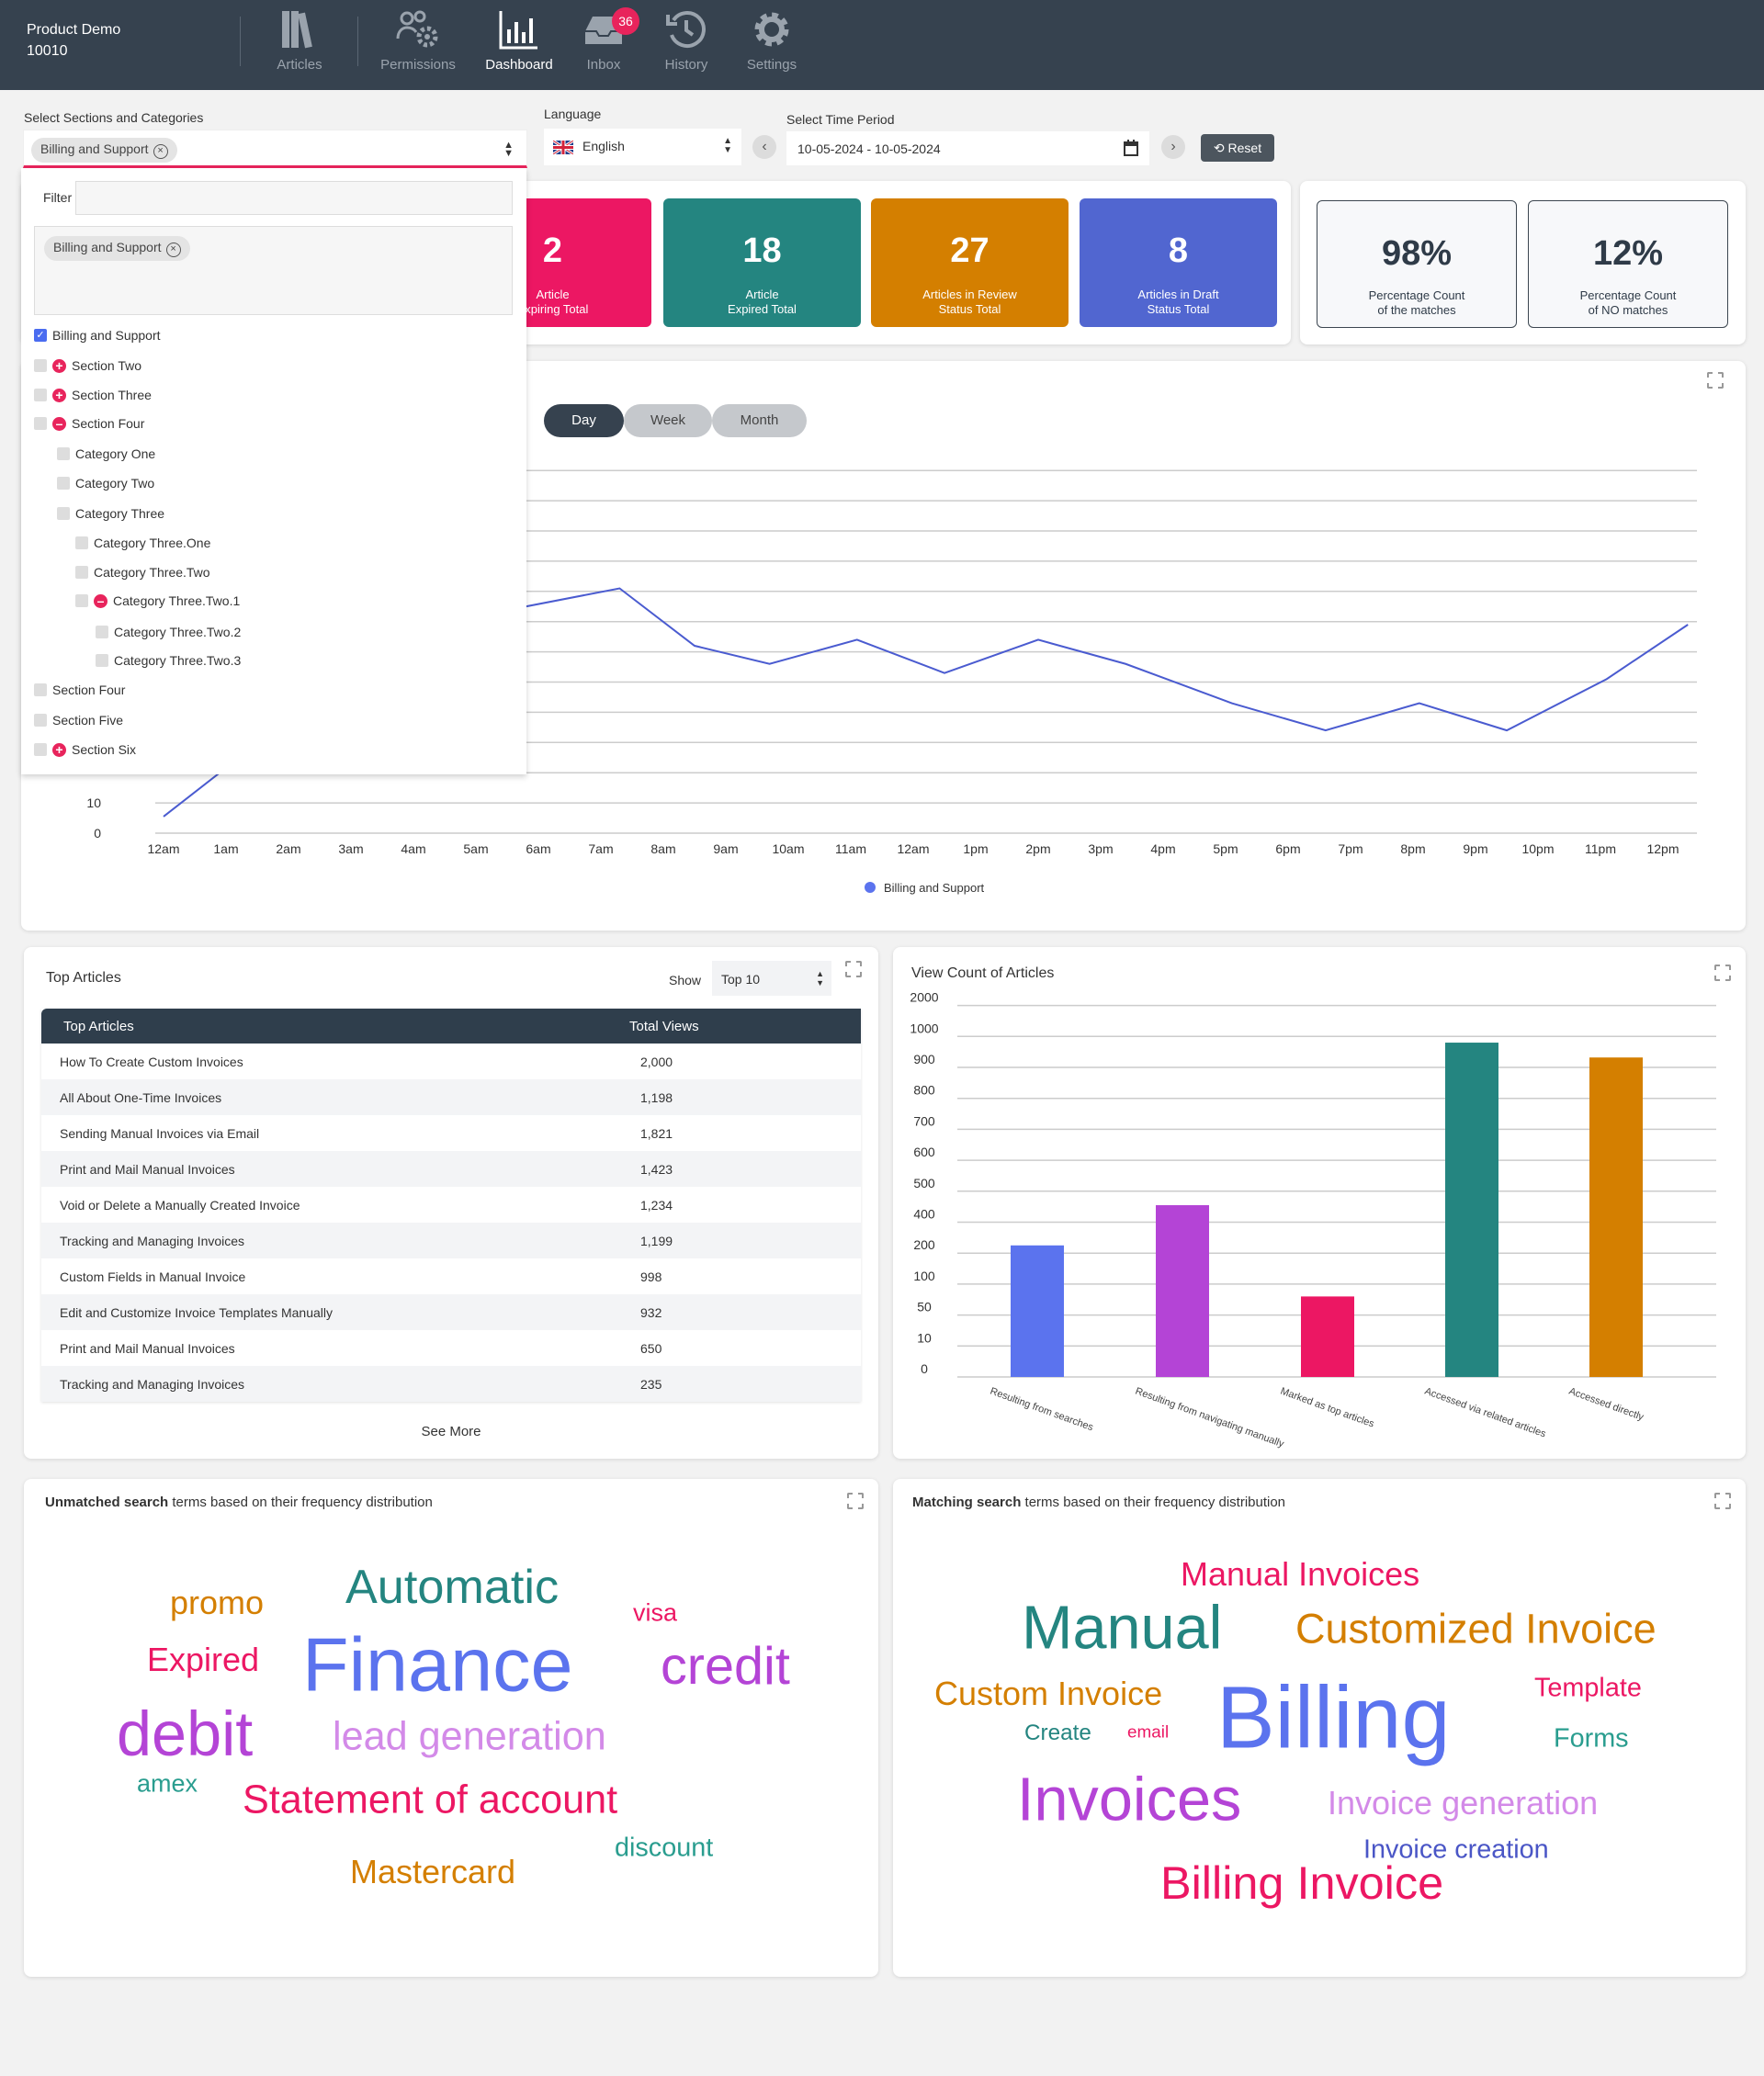  What do you see at coordinates (967, 148) in the screenshot?
I see `date-range-input: 10-05-2024 - 10-05-2024` at bounding box center [967, 148].